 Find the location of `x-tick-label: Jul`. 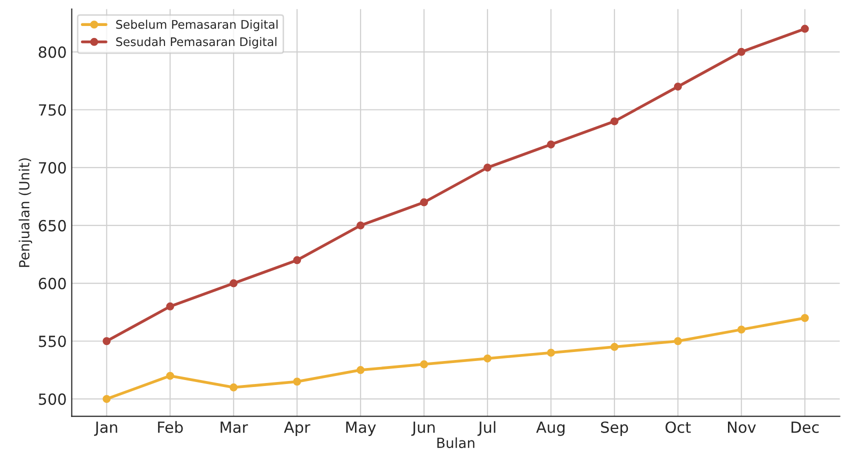

x-tick-label: Jul is located at coordinates (486, 428).